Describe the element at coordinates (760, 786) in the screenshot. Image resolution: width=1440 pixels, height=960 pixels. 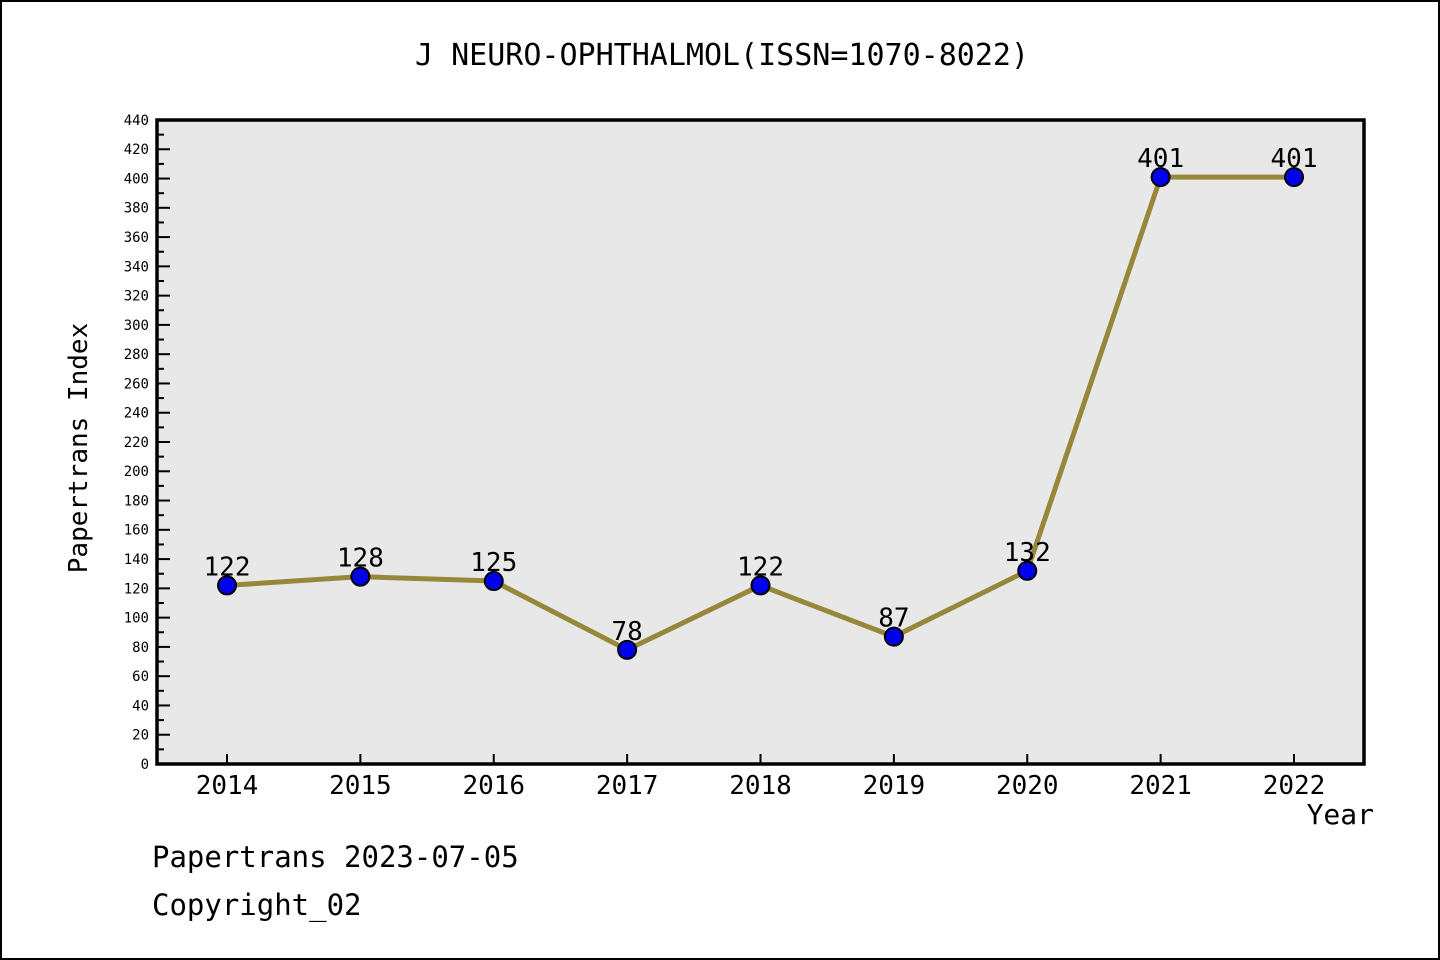
I see `x-tick-label: 2018` at that location.